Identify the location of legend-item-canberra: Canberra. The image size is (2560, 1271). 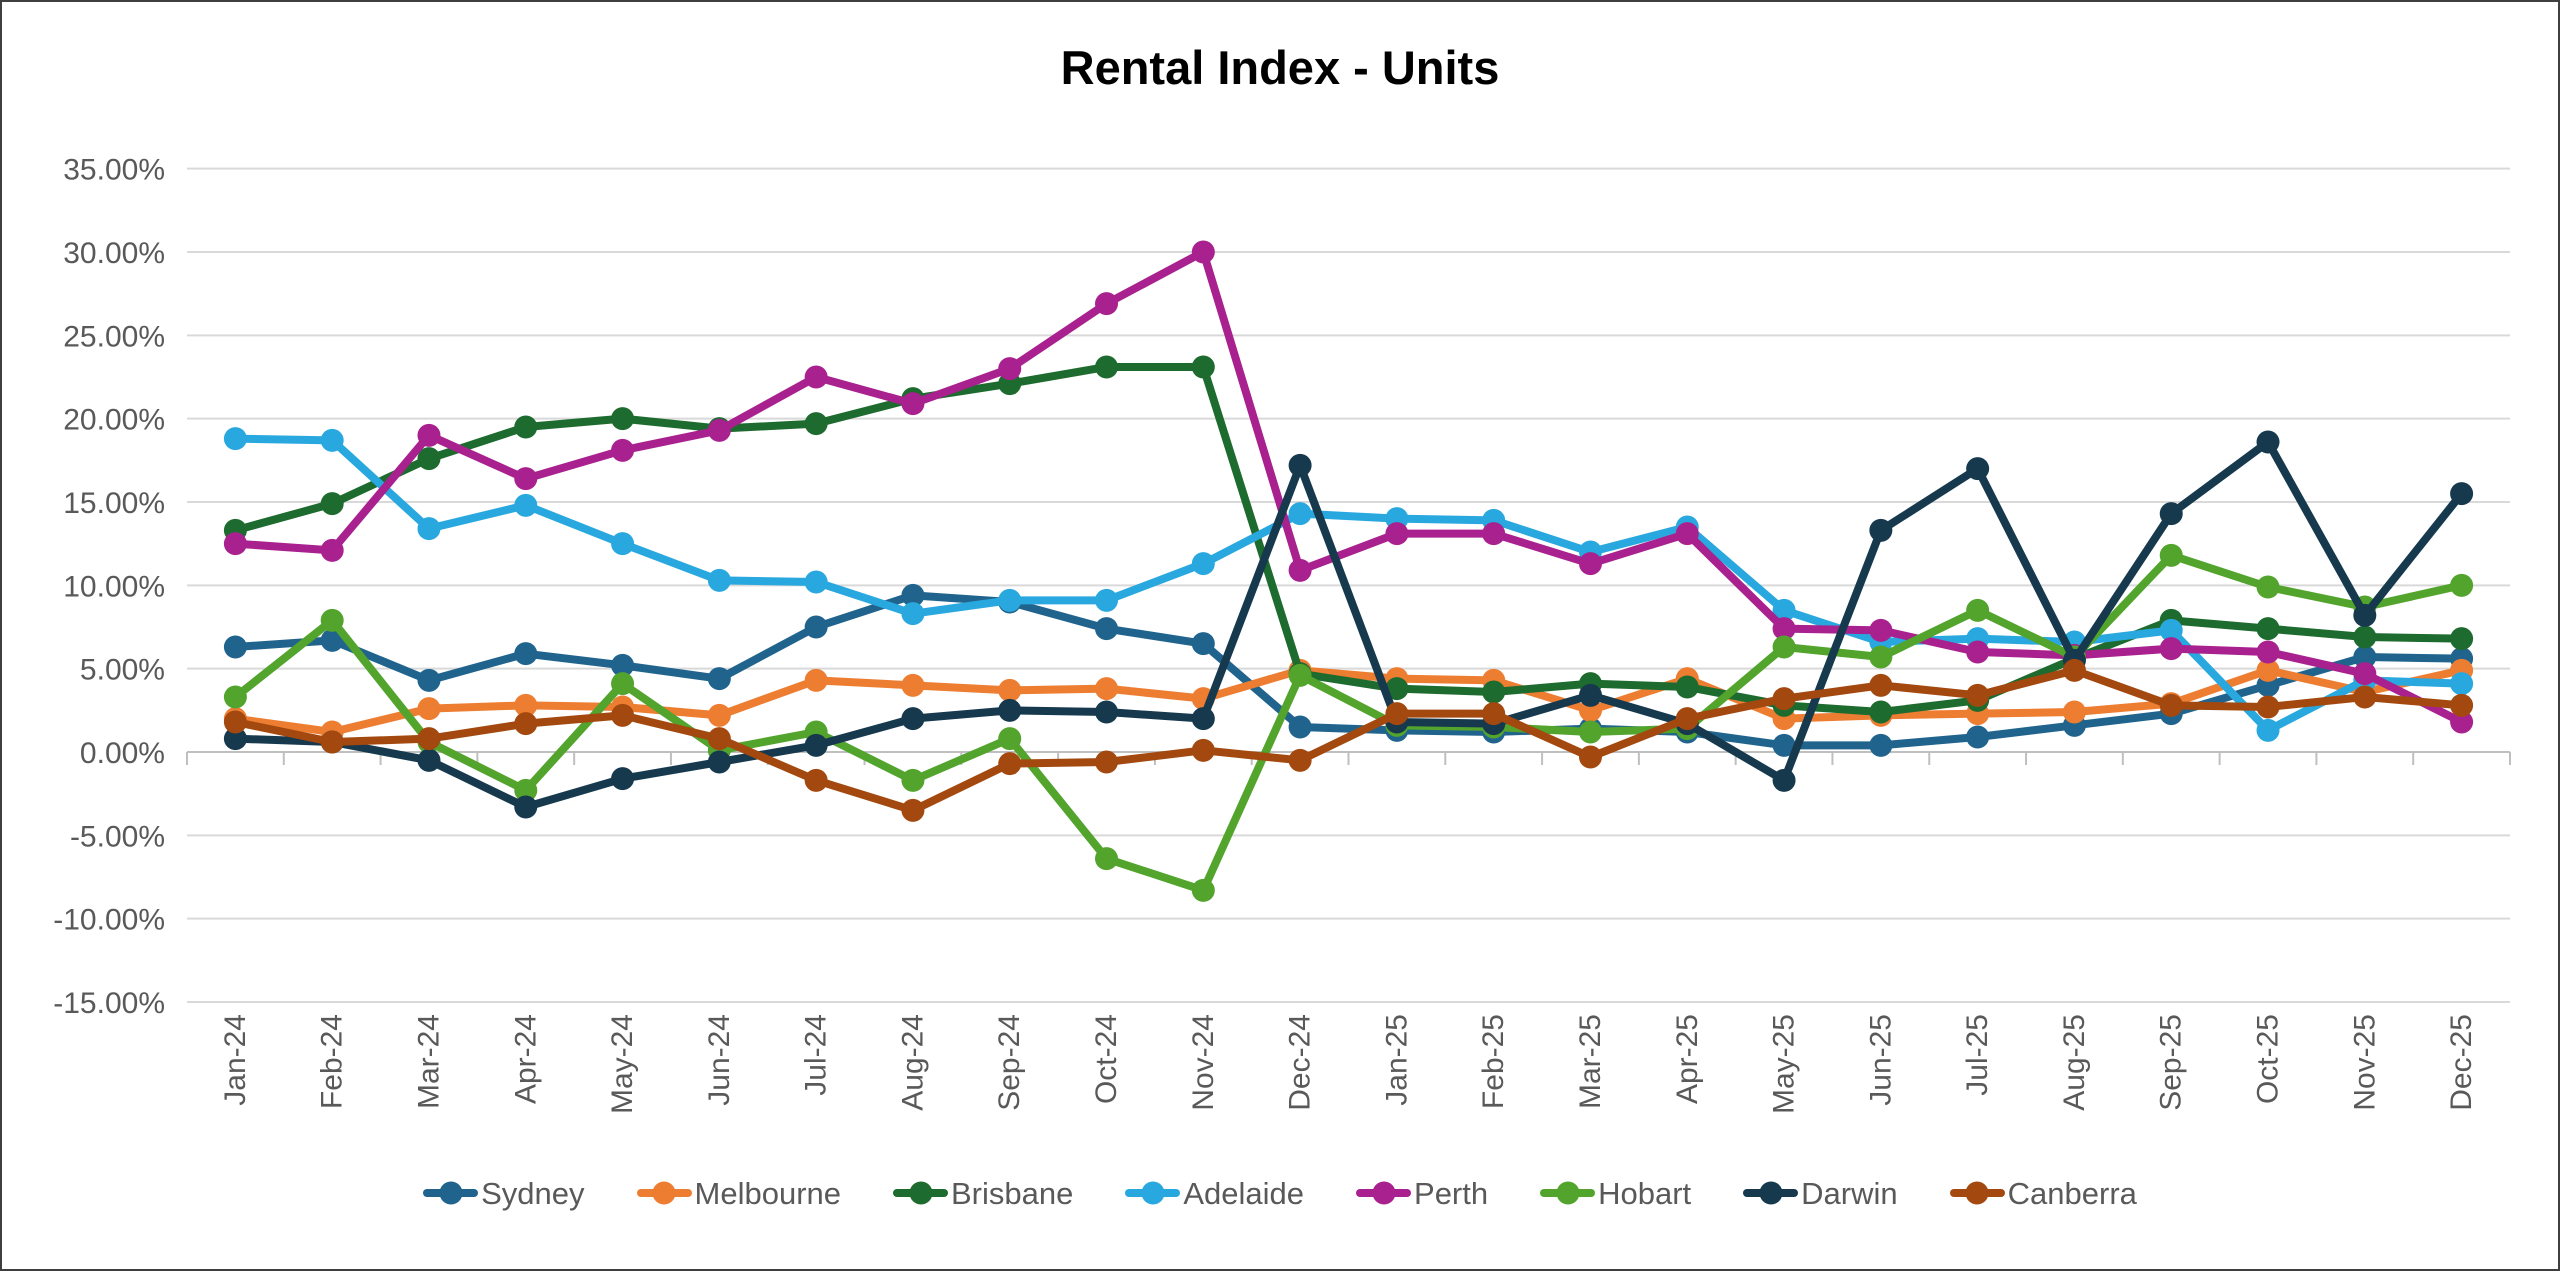
(2043, 1193).